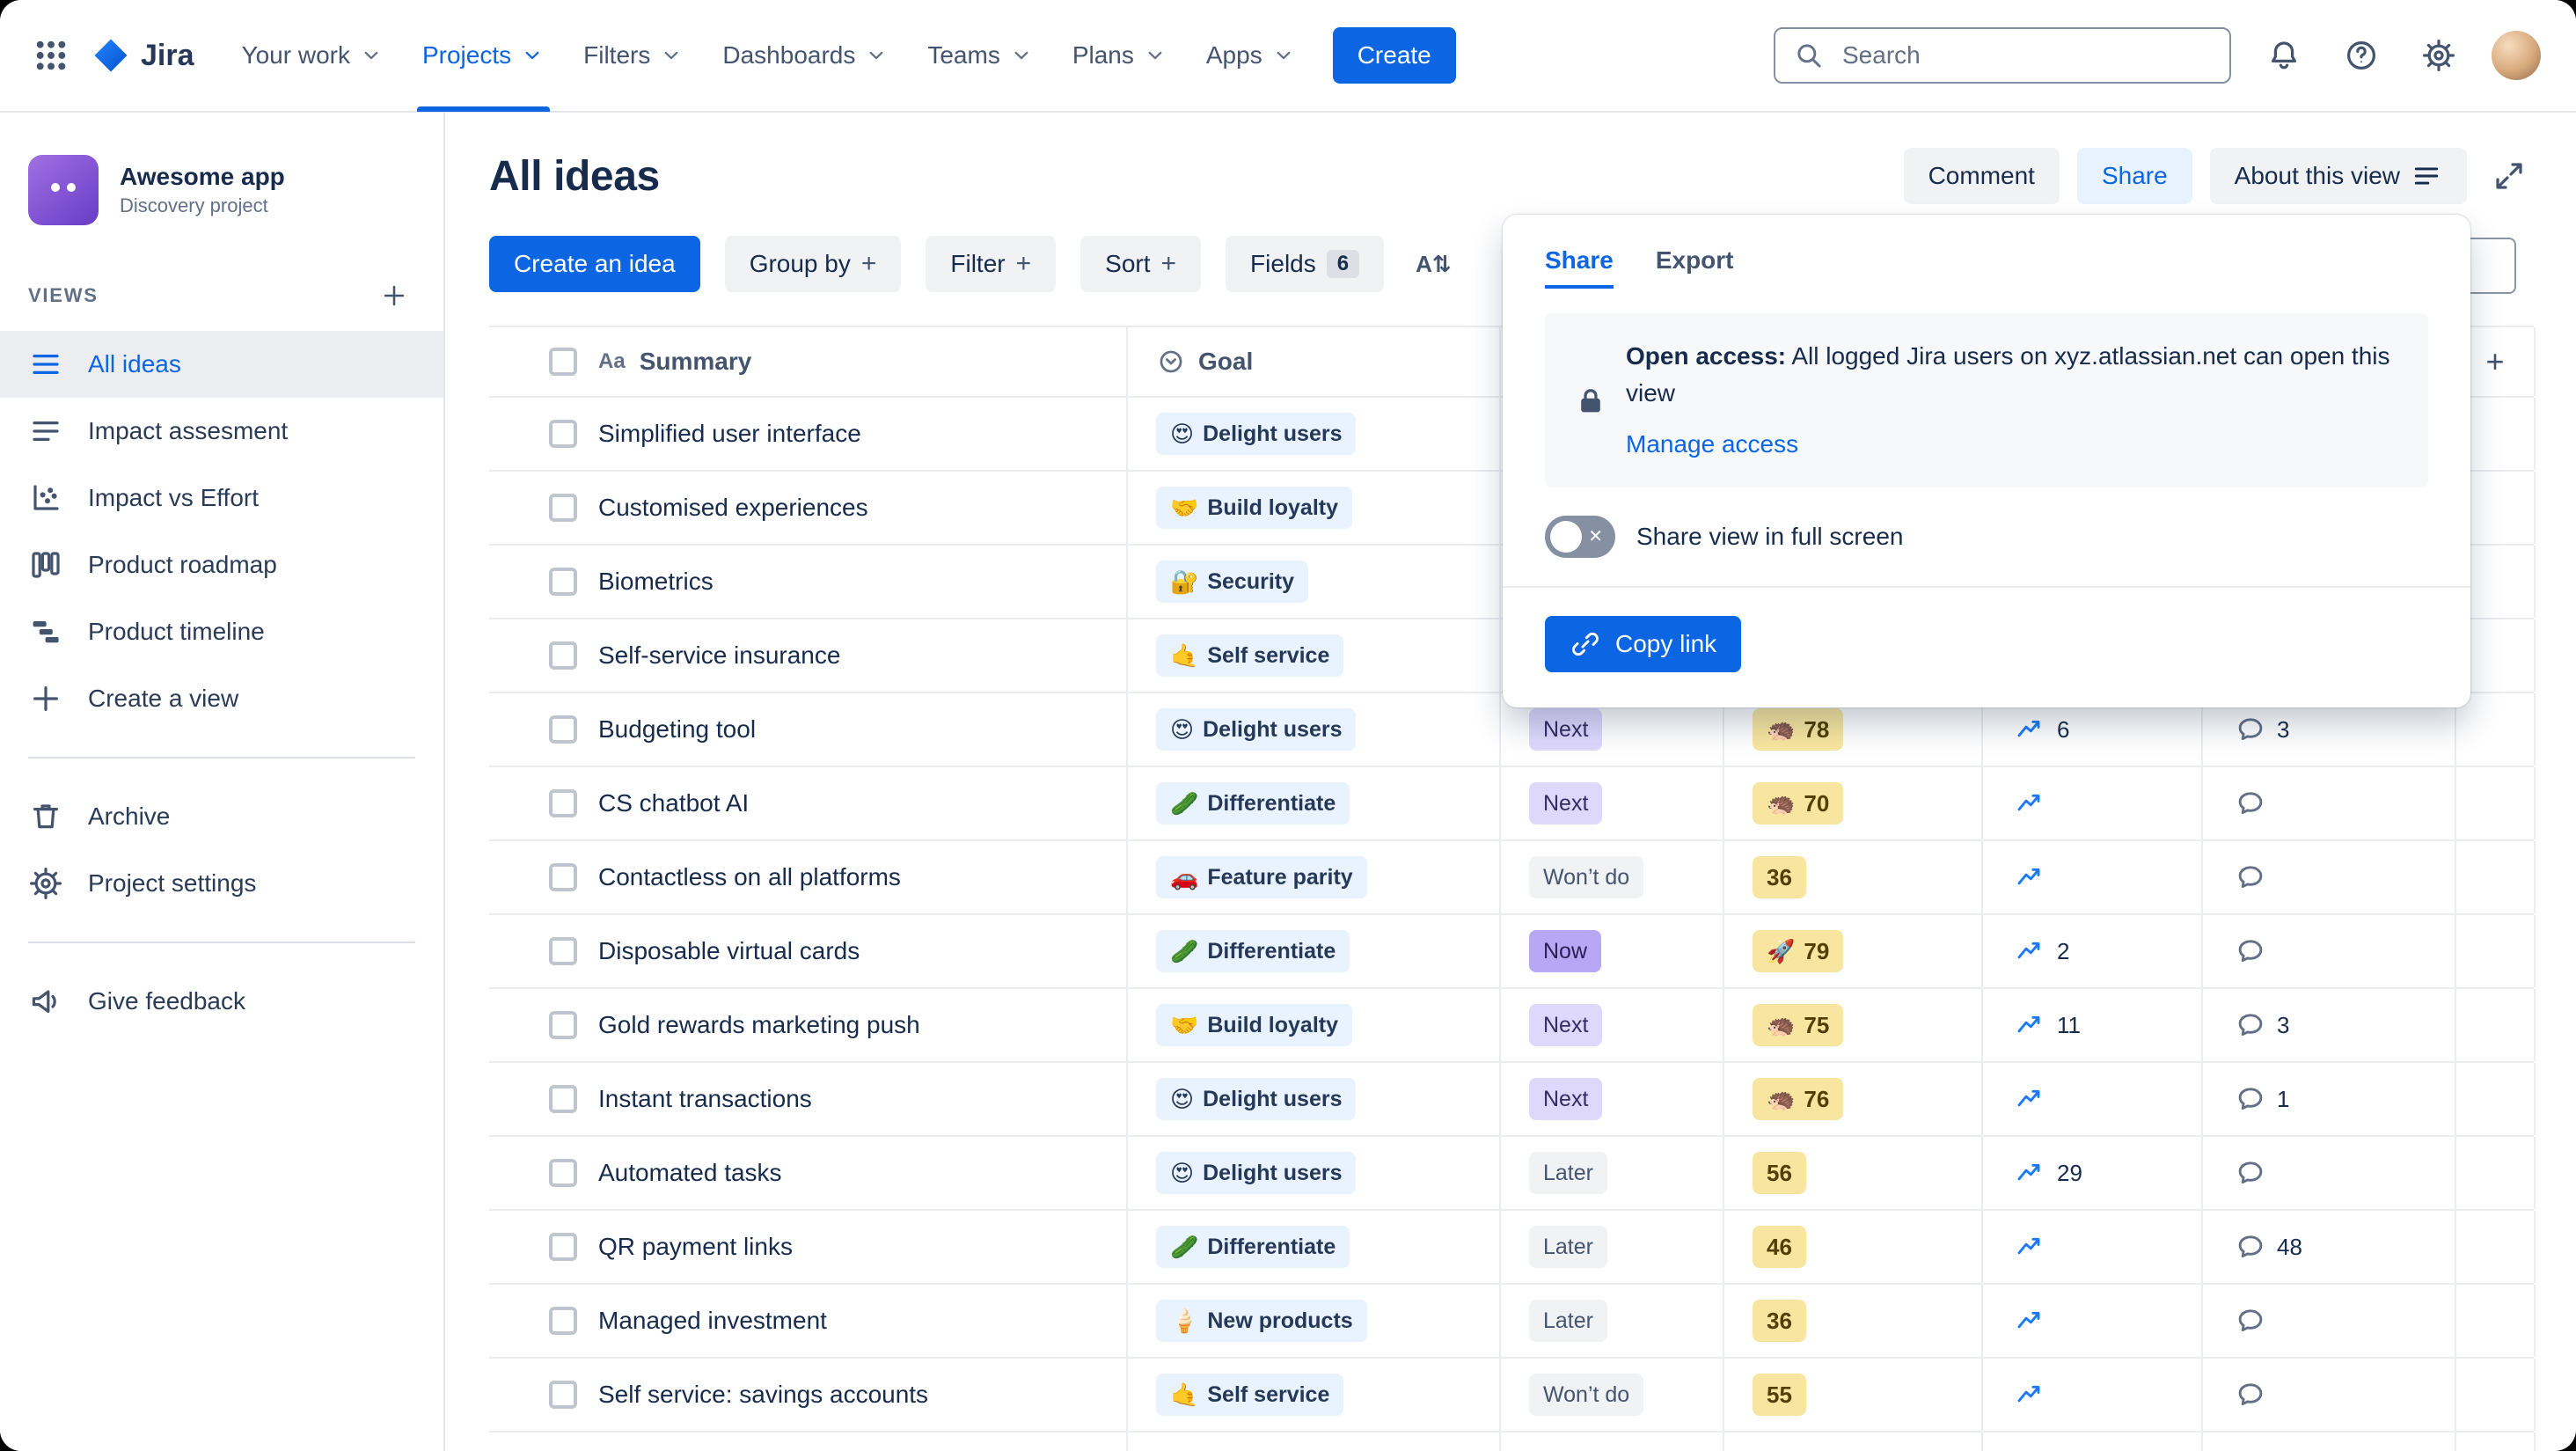 This screenshot has height=1451, width=2576. Describe the element at coordinates (1512, 1174) in the screenshot. I see `table-row: Automated tasks 😍 Delight users Later 56 29` at that location.